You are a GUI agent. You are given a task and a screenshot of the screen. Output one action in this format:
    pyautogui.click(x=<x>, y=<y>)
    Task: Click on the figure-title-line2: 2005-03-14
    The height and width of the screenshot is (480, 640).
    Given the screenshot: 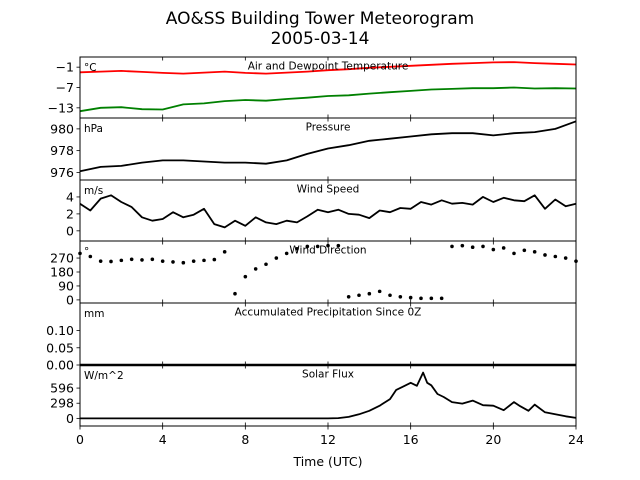 What is the action you would take?
    pyautogui.click(x=320, y=39)
    